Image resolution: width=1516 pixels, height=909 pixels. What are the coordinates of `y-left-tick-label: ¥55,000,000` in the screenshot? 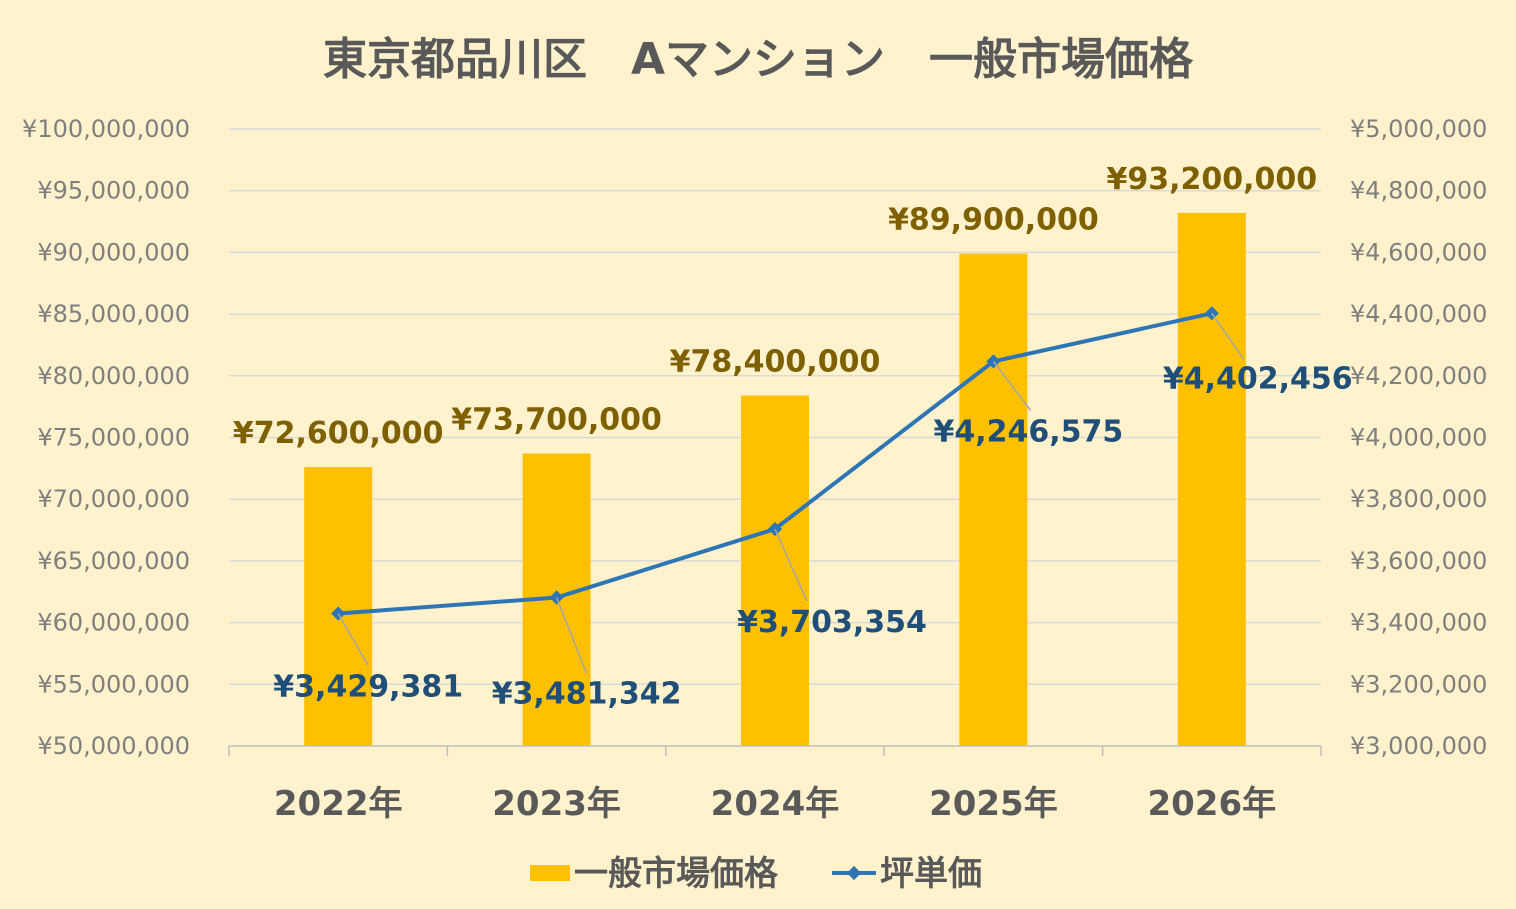 It's located at (113, 684).